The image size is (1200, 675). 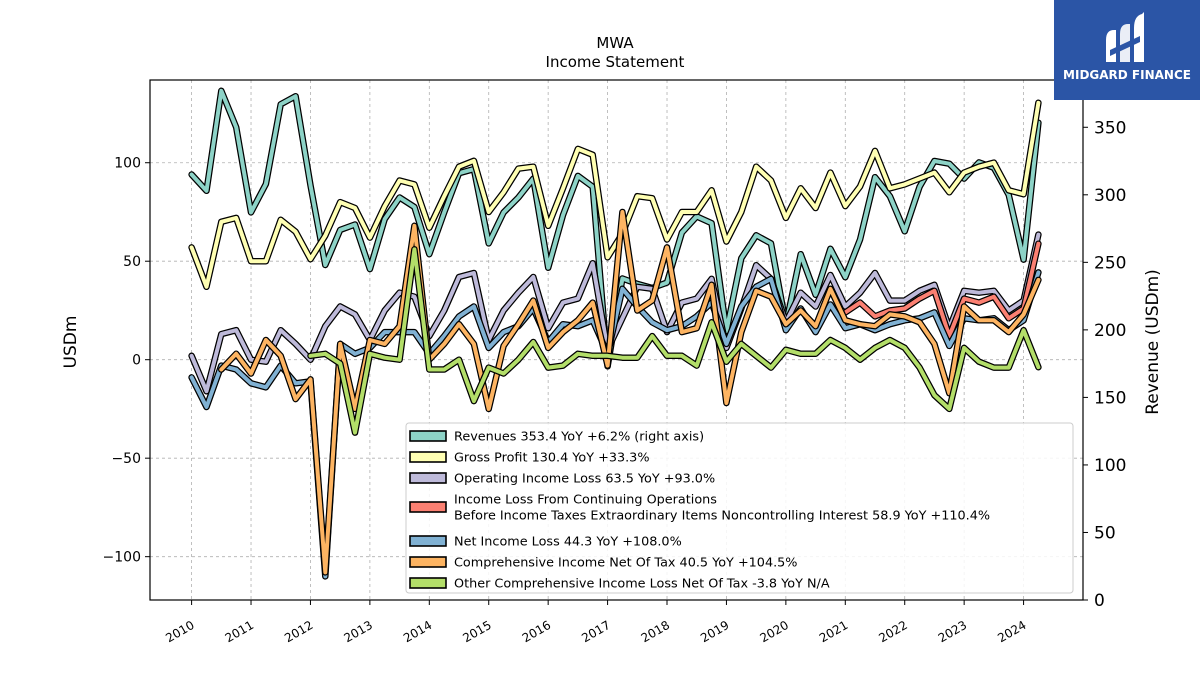 What do you see at coordinates (1011, 631) in the screenshot?
I see `x-tick-label-14: 2024` at bounding box center [1011, 631].